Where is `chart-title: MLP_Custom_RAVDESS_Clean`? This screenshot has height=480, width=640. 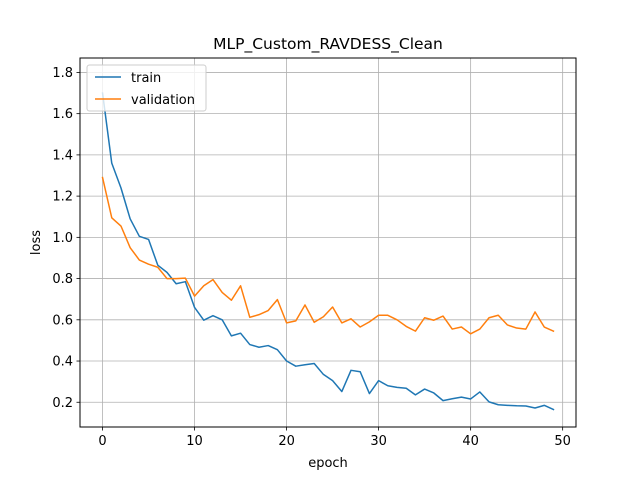 chart-title: MLP_Custom_RAVDESS_Clean is located at coordinates (328, 44).